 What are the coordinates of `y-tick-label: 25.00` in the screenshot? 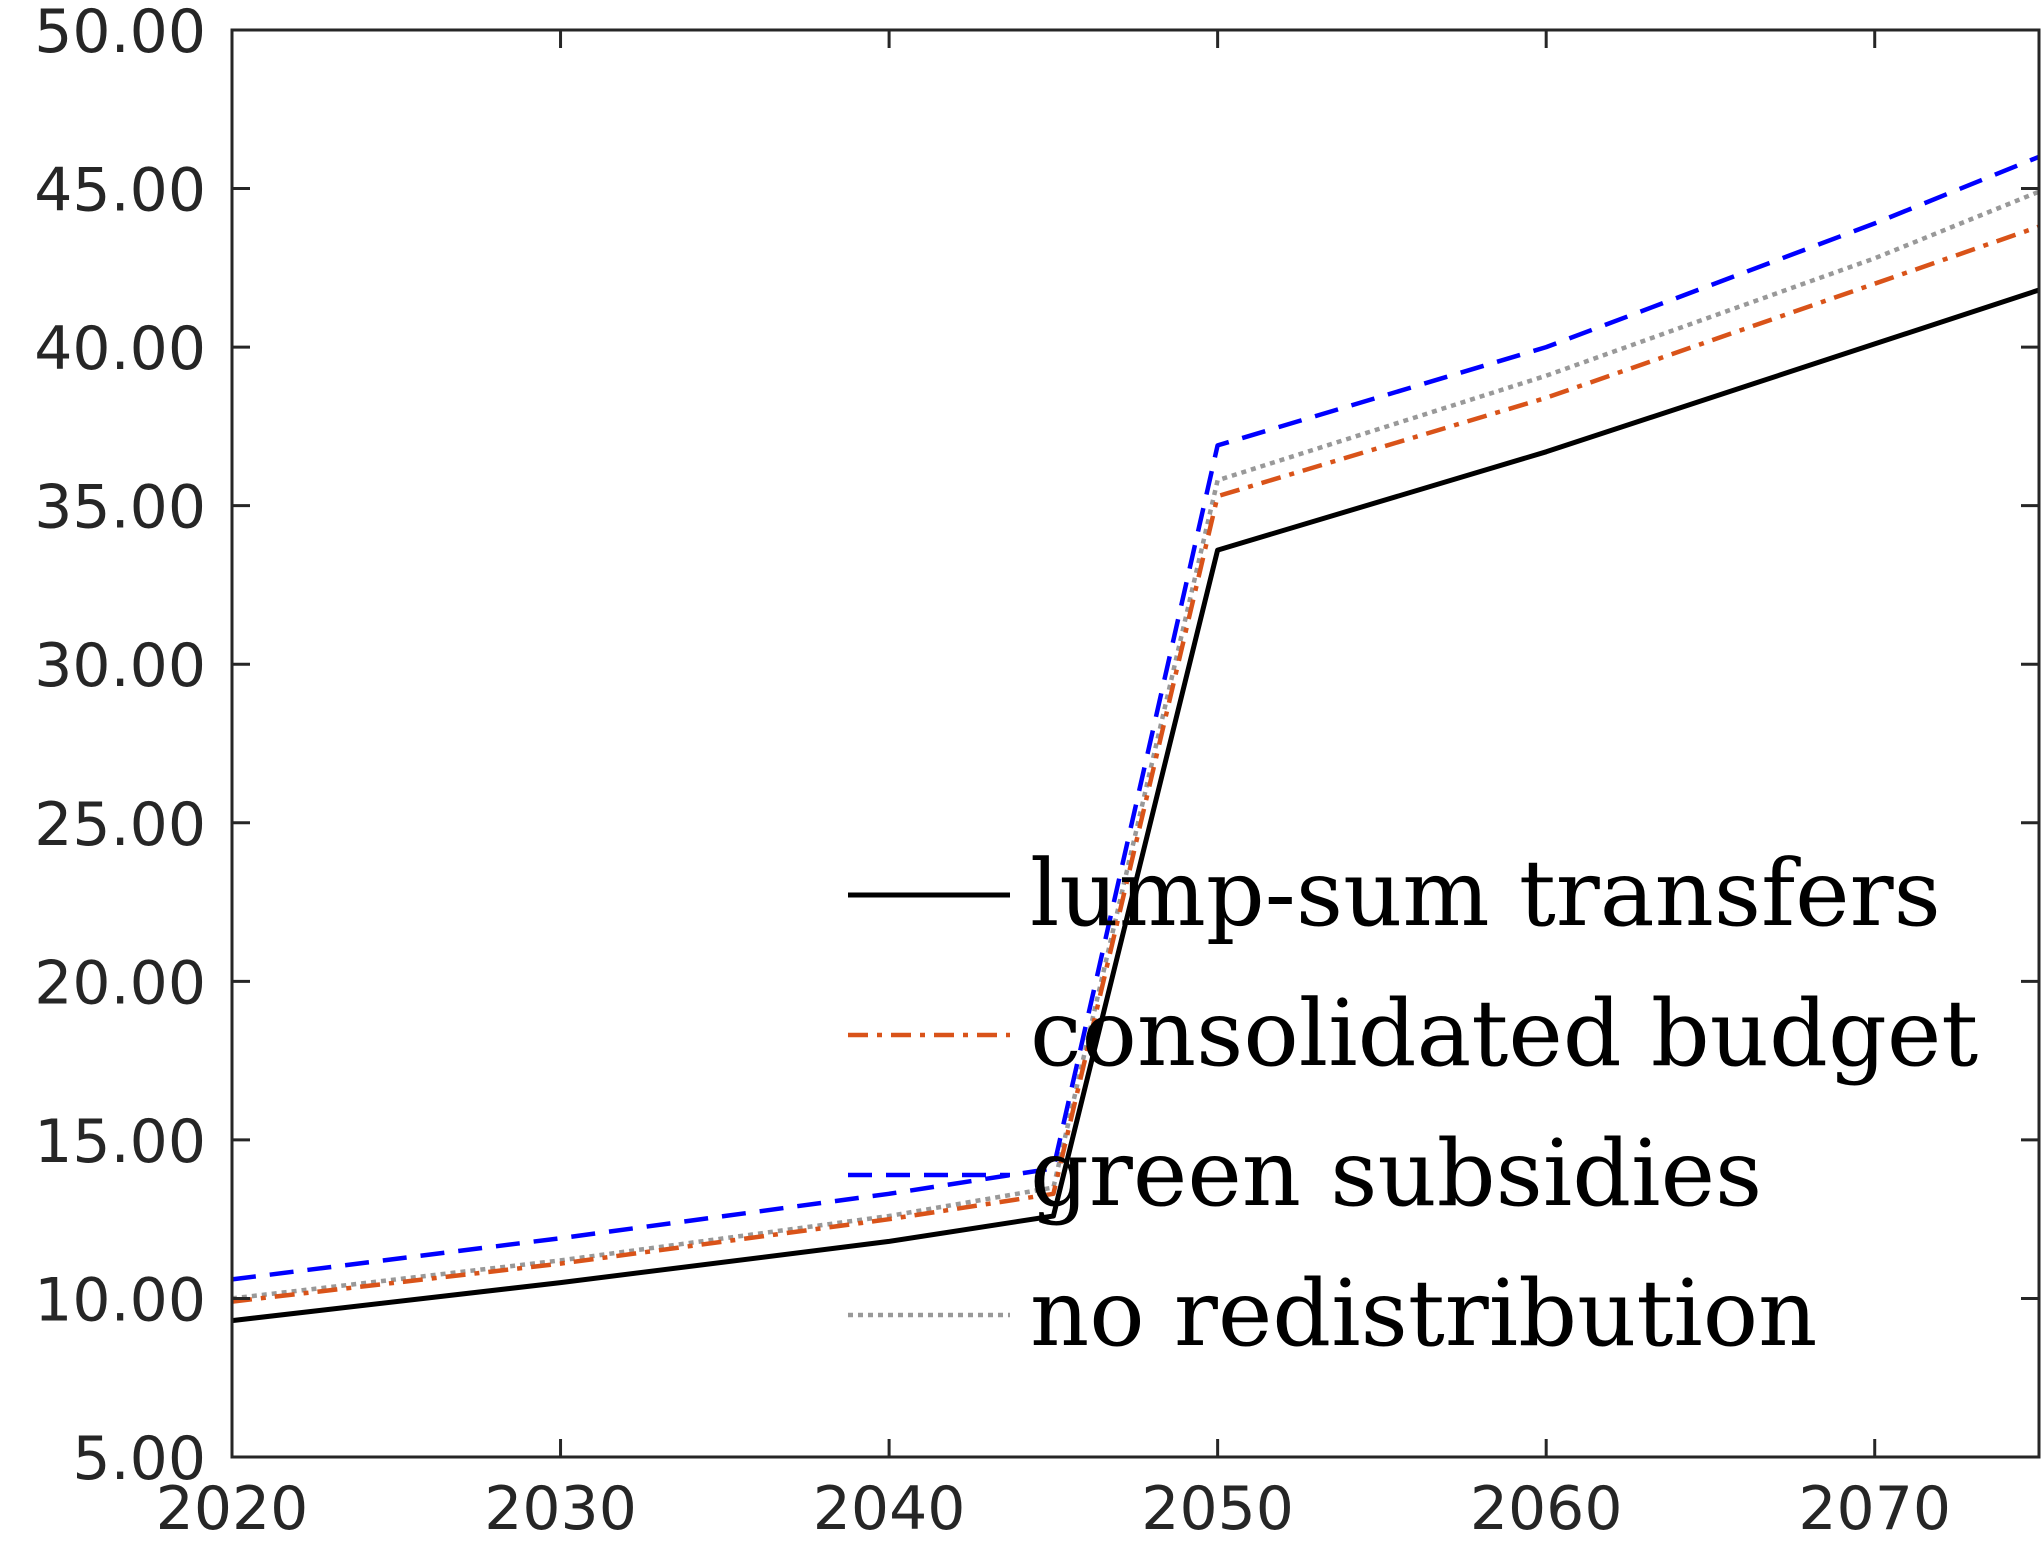 It's located at (120, 825).